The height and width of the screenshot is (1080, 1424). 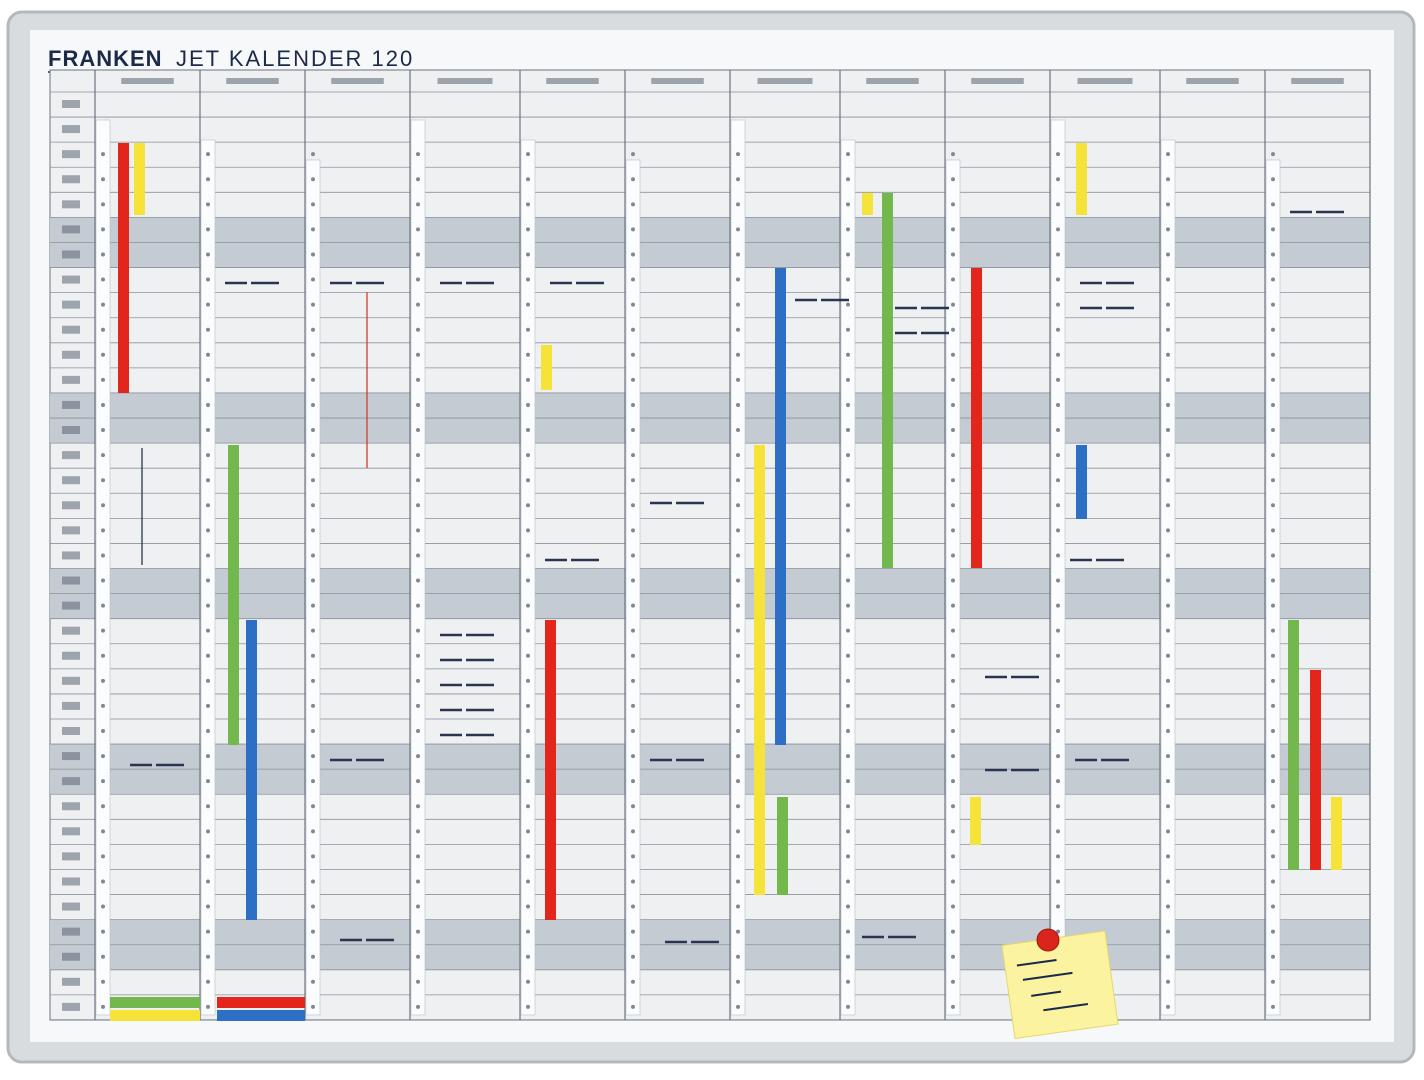 What do you see at coordinates (295, 58) in the screenshot?
I see `board-title: JET KALENDER 120` at bounding box center [295, 58].